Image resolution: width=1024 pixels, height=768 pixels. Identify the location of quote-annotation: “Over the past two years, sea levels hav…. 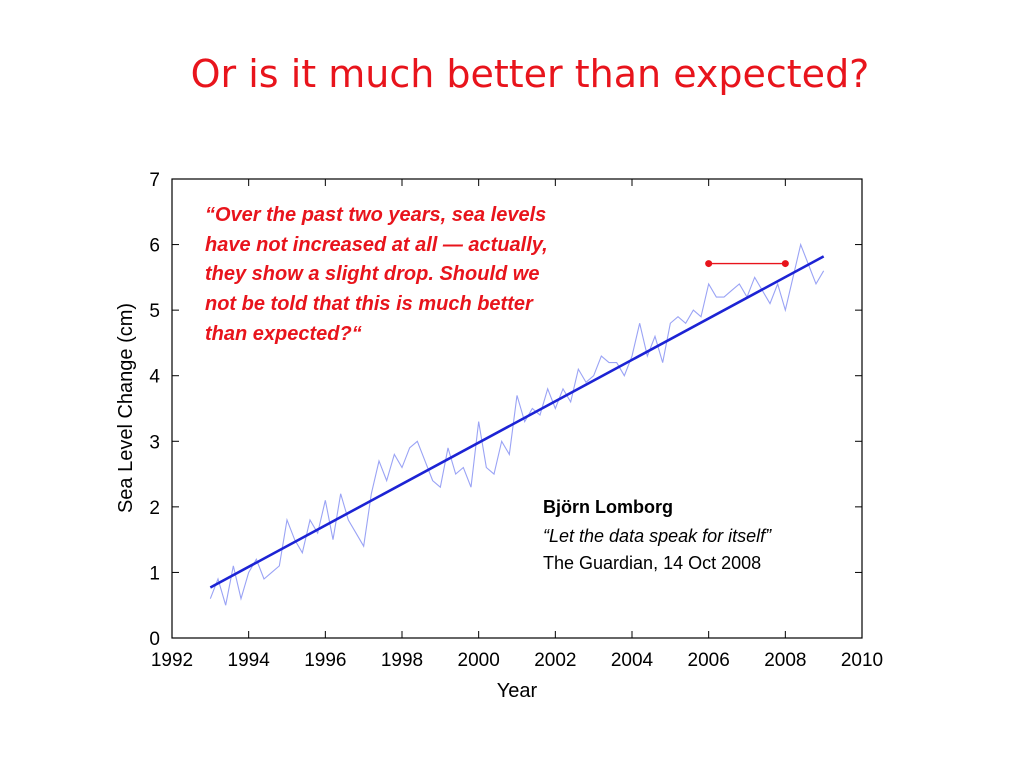
(376, 274).